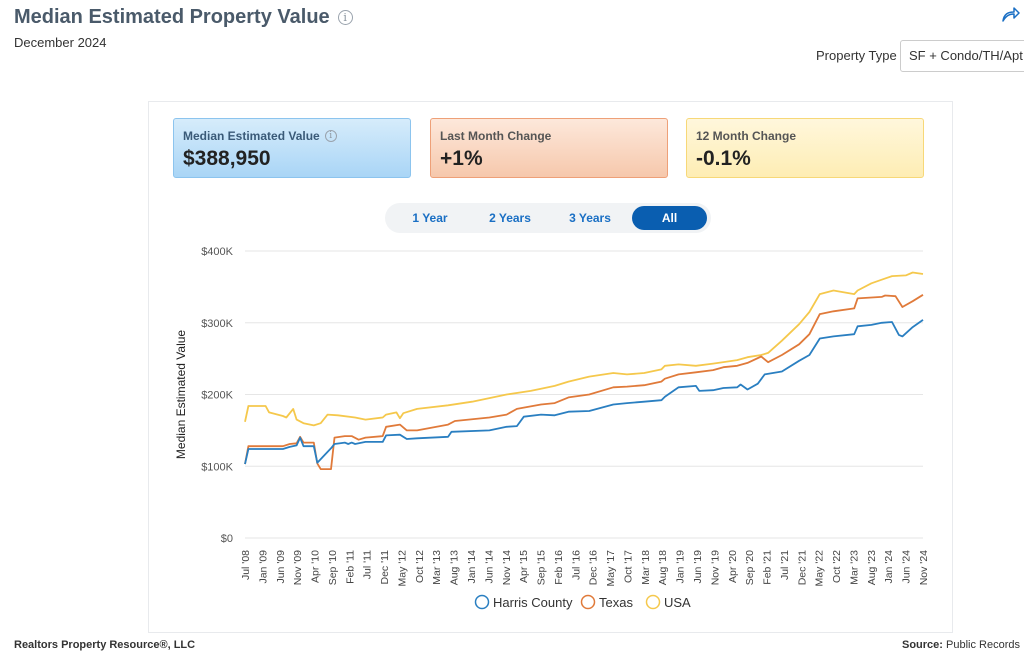 Image resolution: width=1024 pixels, height=655 pixels. Describe the element at coordinates (669, 218) in the screenshot. I see `tab-all: All` at that location.